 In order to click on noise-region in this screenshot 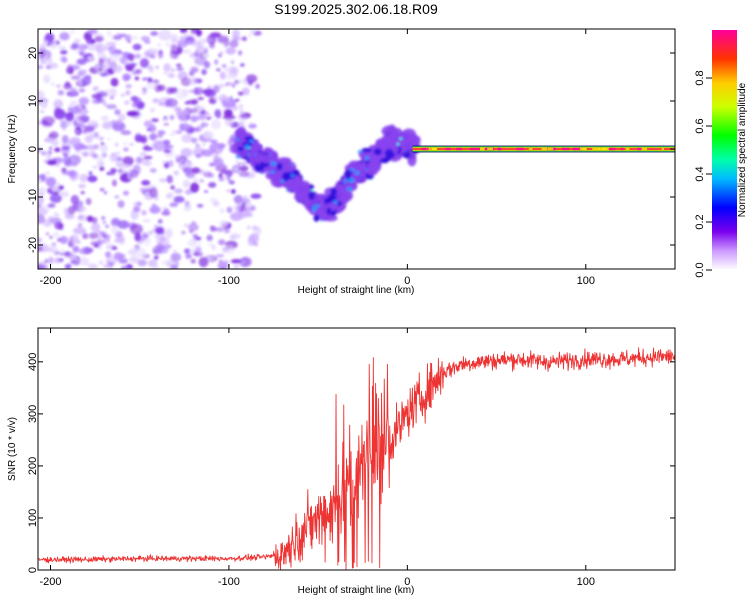, I will do `click(150, 149)`.